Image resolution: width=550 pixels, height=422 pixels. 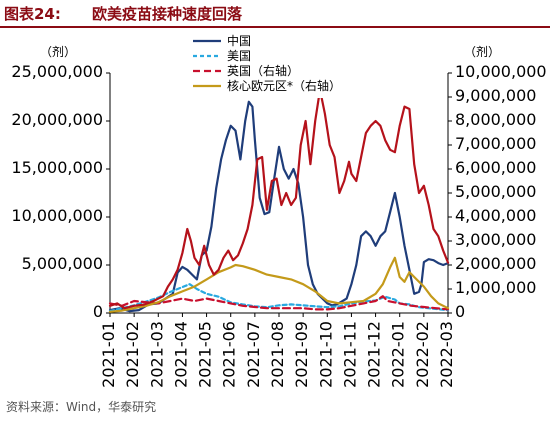 What do you see at coordinates (156, 354) in the screenshot?
I see `x-tick-label: 2021-03` at bounding box center [156, 354].